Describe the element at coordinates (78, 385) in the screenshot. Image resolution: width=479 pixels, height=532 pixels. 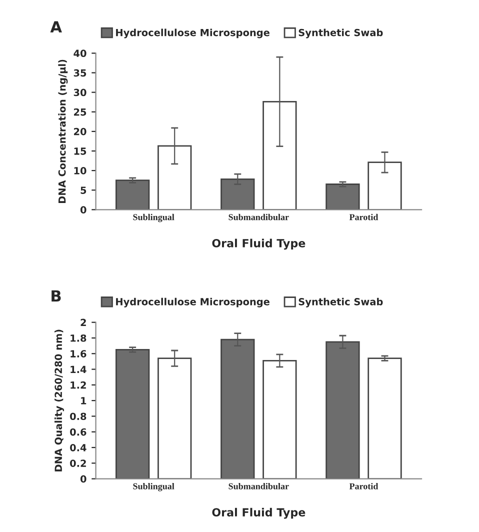
I see `y-tick-label: 1.2` at that location.